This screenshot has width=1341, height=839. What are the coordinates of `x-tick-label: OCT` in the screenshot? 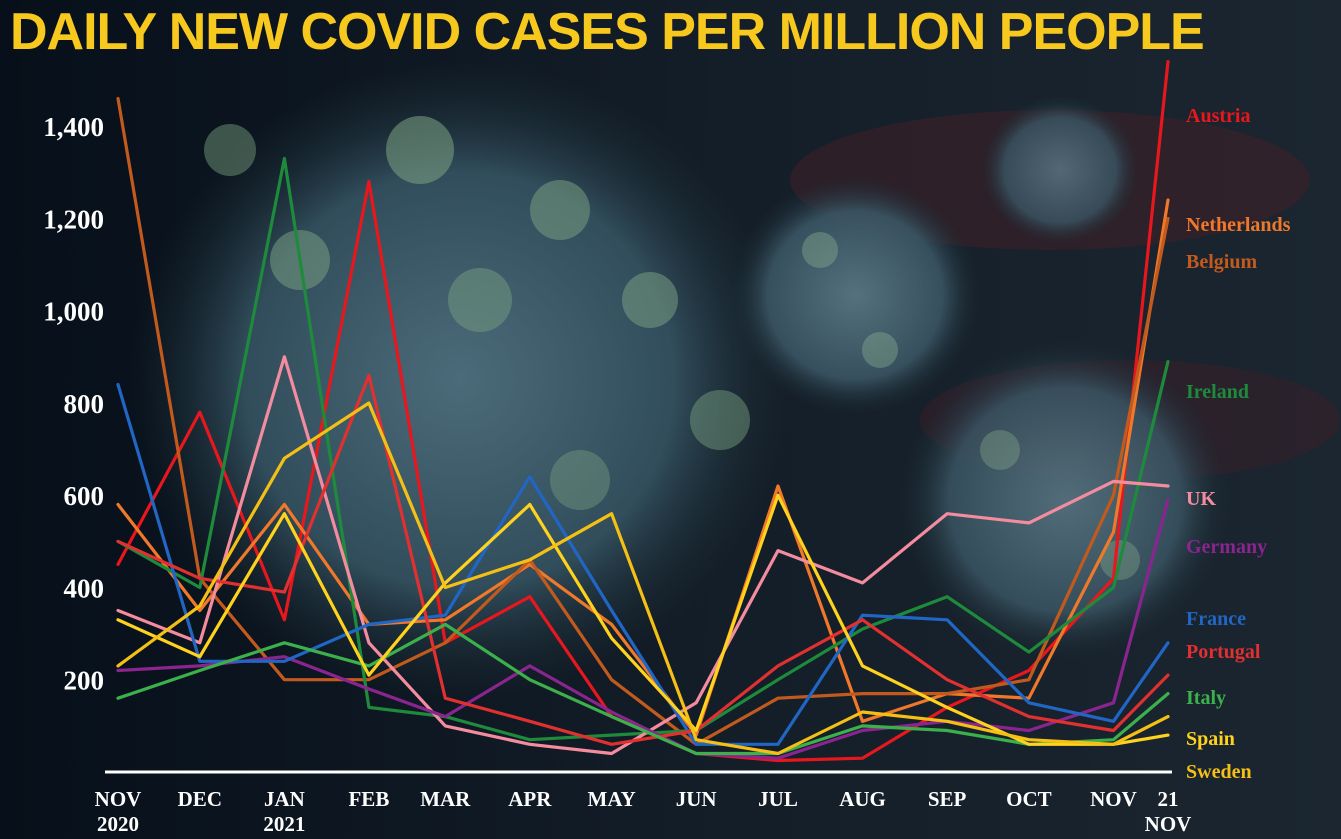 It's located at (1029, 799).